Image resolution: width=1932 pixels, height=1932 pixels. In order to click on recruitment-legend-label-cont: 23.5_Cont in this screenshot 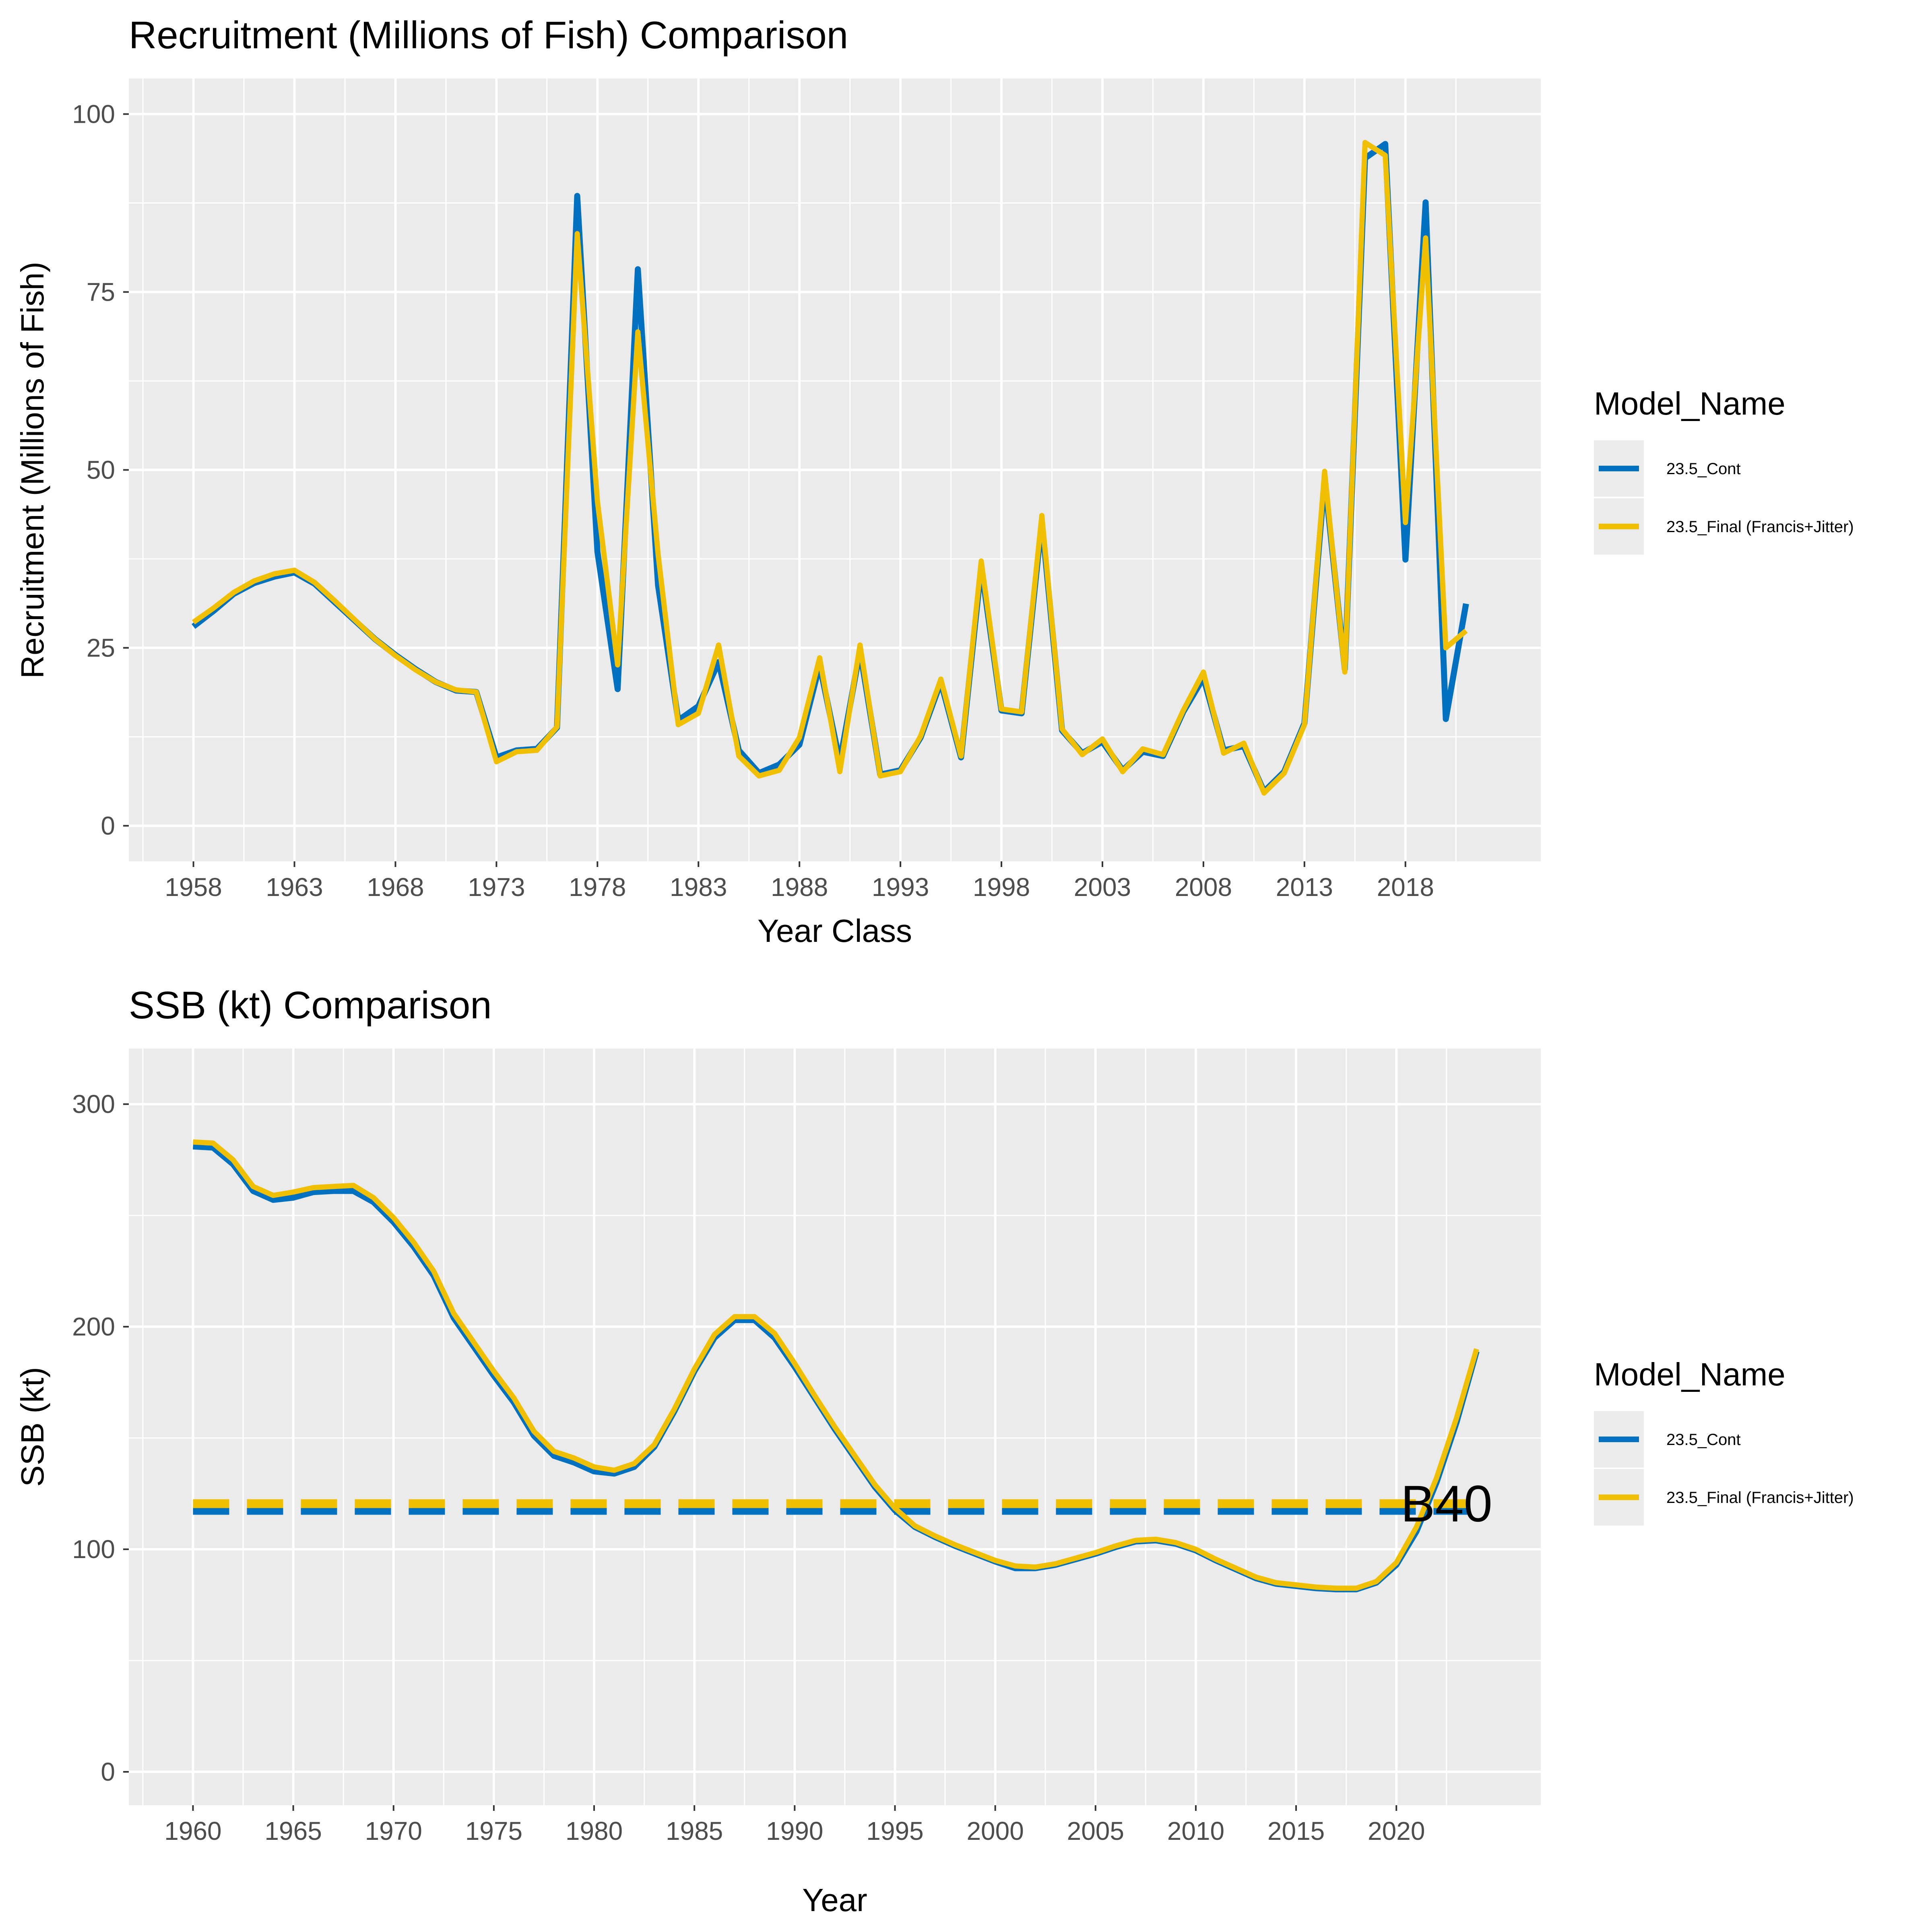, I will do `click(1703, 469)`.